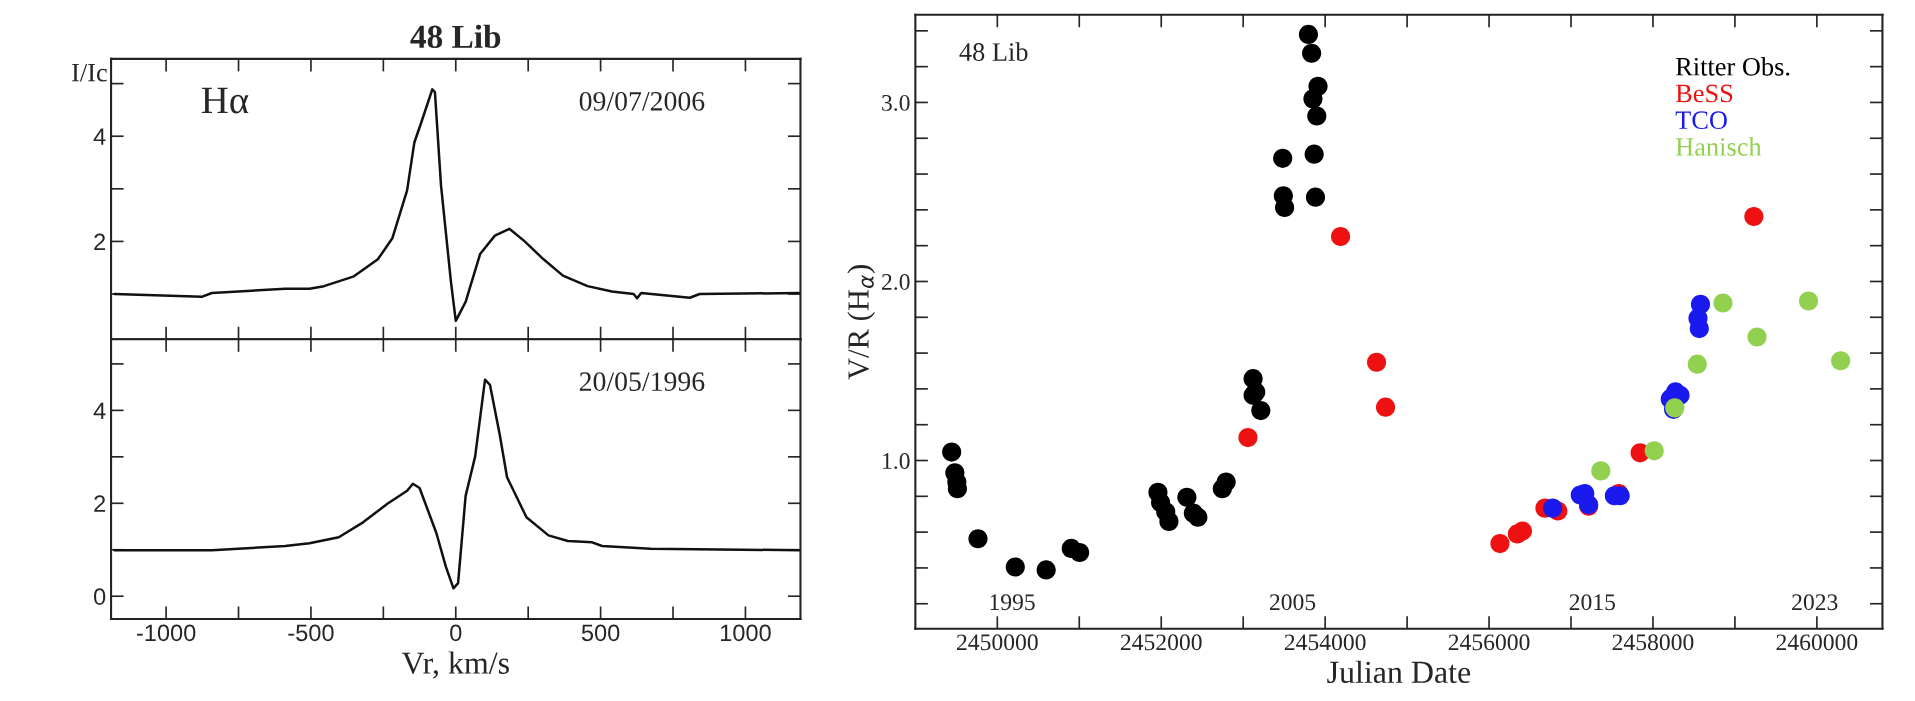 The width and height of the screenshot is (1915, 701). What do you see at coordinates (993, 51) in the screenshot?
I see `annotation: 48 Lib` at bounding box center [993, 51].